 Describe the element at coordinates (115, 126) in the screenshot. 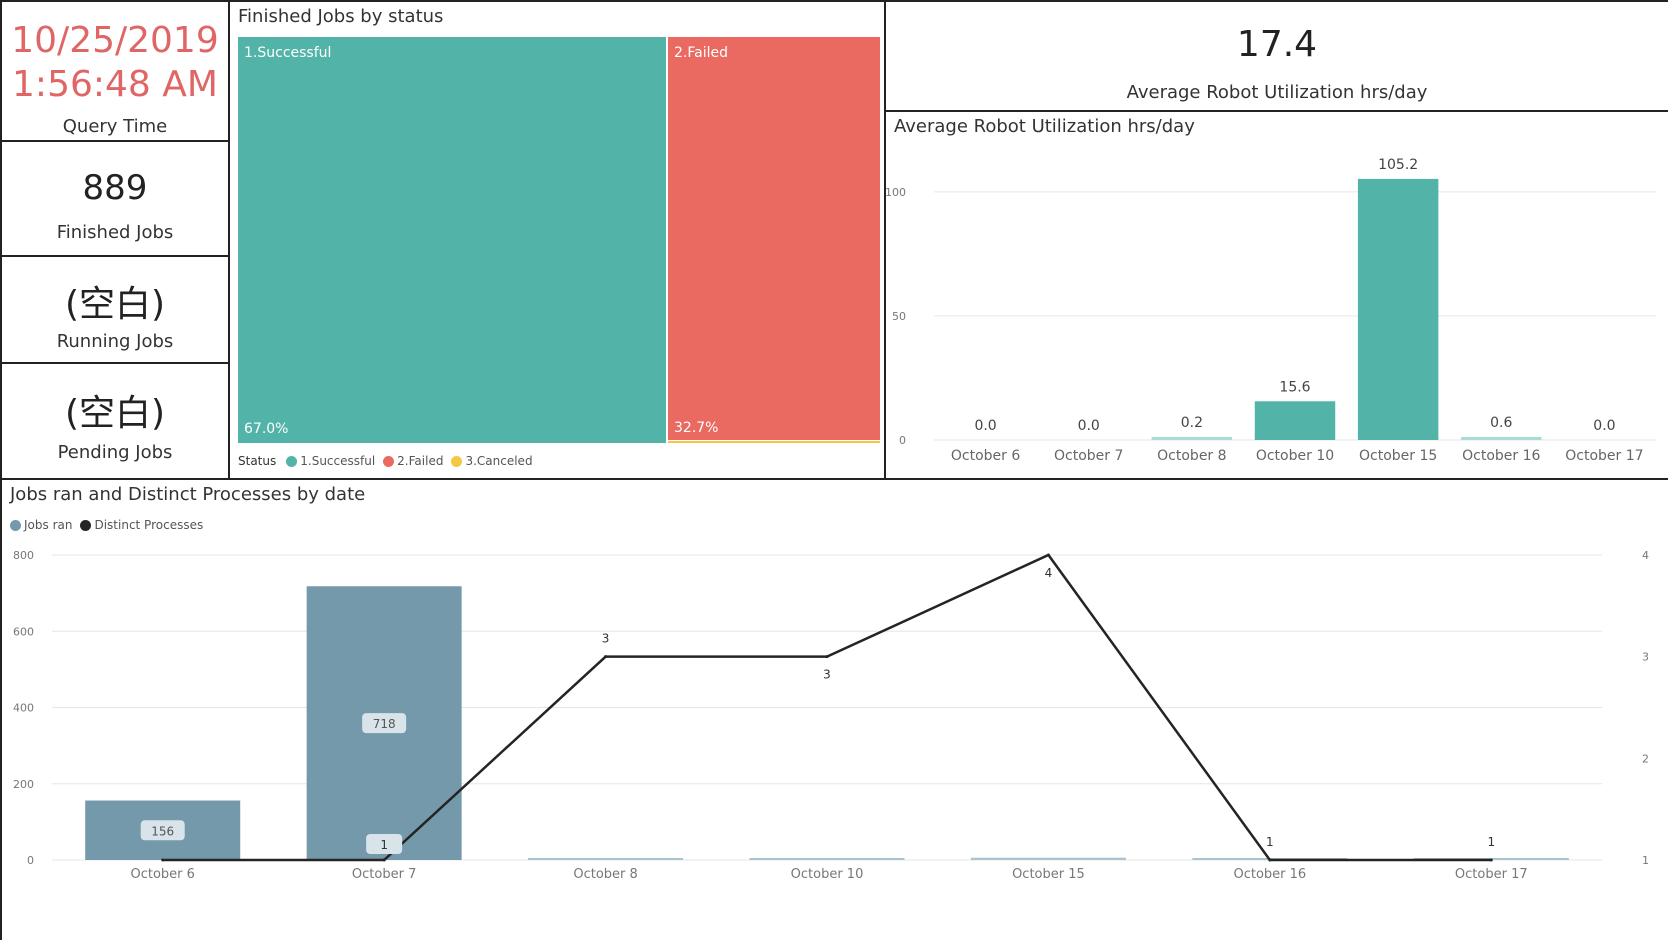

I see `query-time-label: Query Time` at that location.